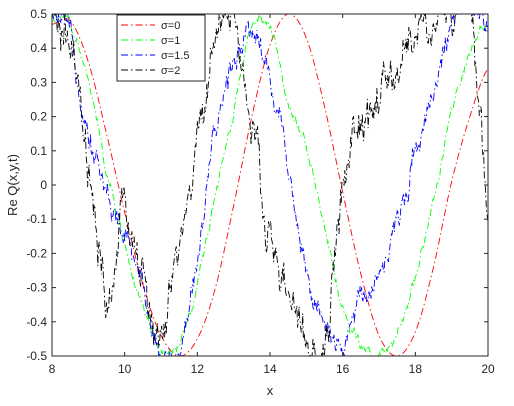 The height and width of the screenshot is (406, 514). I want to click on y-axis-label: Re Q(x,y,t), so click(12, 185).